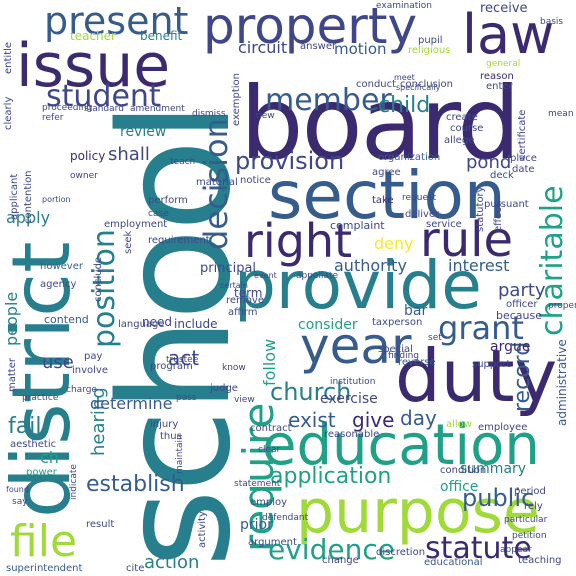 This screenshot has width=576, height=576. What do you see at coordinates (498, 217) in the screenshot?
I see `word-effect: effect` at bounding box center [498, 217].